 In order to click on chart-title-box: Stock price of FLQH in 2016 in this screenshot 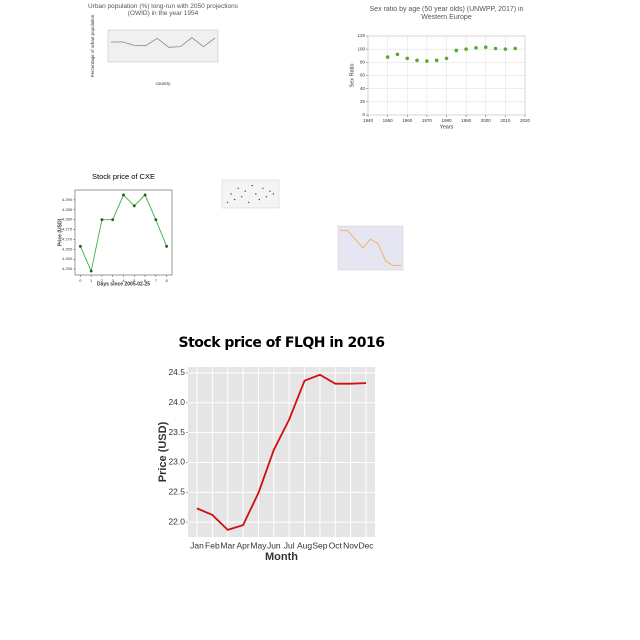, I will do `click(281, 343)`.